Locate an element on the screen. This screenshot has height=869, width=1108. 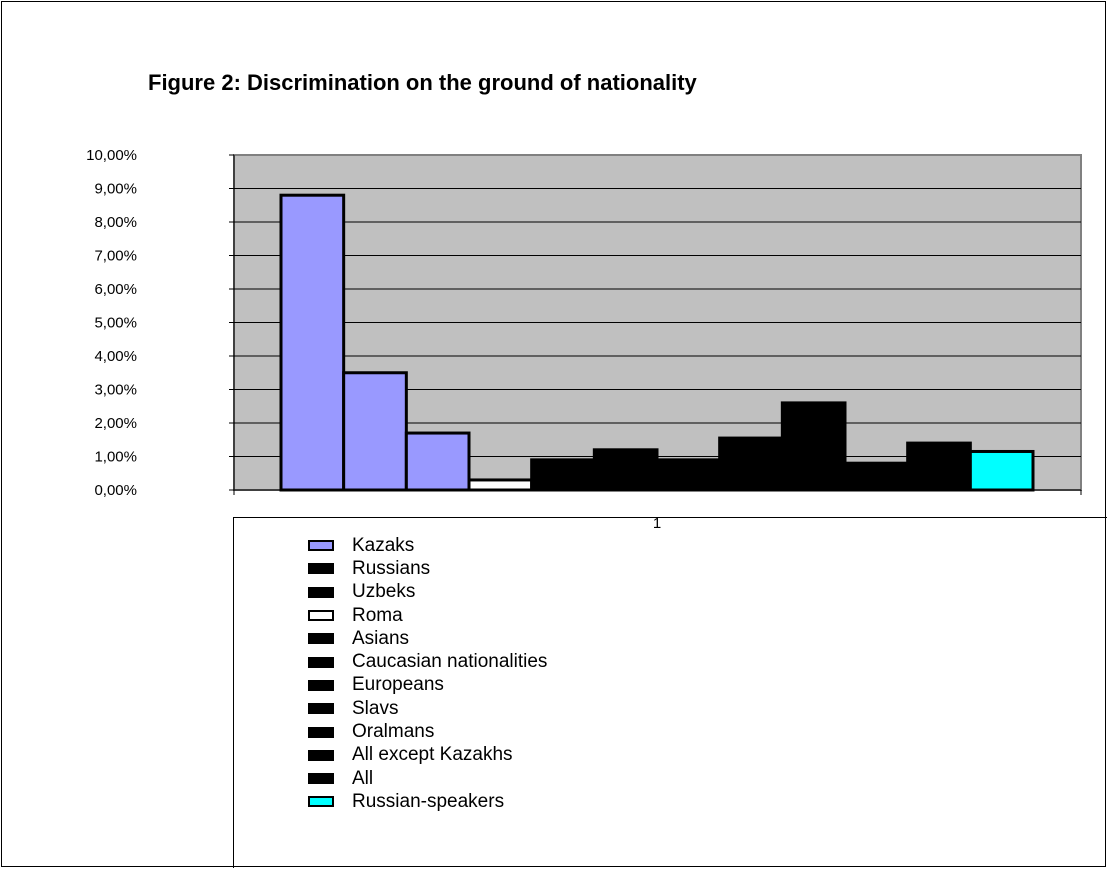
bar-europeans is located at coordinates (688, 475).